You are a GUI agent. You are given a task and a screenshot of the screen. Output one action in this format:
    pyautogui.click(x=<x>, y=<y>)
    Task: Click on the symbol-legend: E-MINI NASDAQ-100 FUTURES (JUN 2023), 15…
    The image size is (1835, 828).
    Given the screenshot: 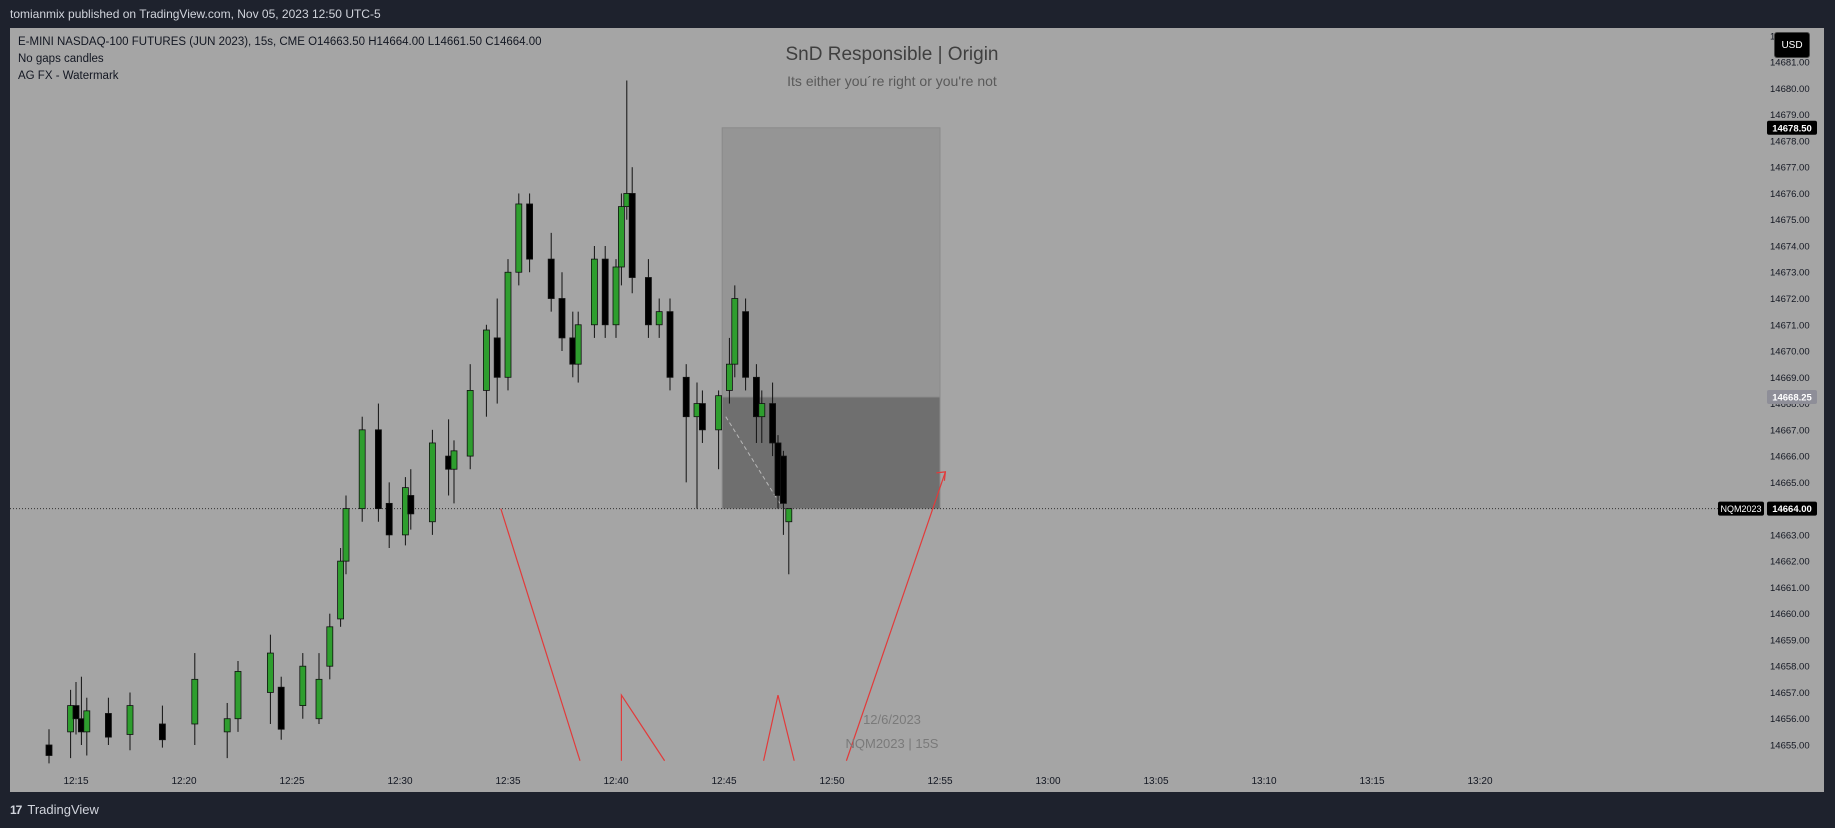 What is the action you would take?
    pyautogui.click(x=280, y=42)
    